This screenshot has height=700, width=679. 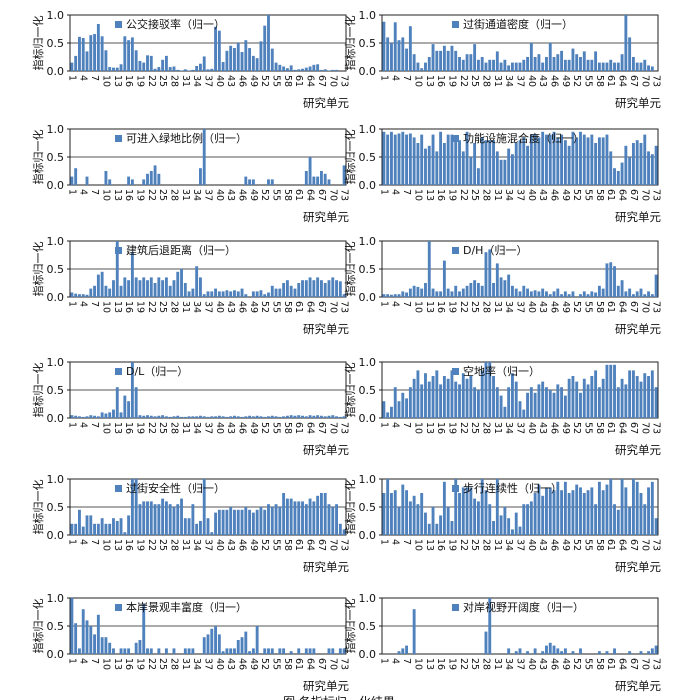 I want to click on x-tick-label: 49, so click(x=253, y=664).